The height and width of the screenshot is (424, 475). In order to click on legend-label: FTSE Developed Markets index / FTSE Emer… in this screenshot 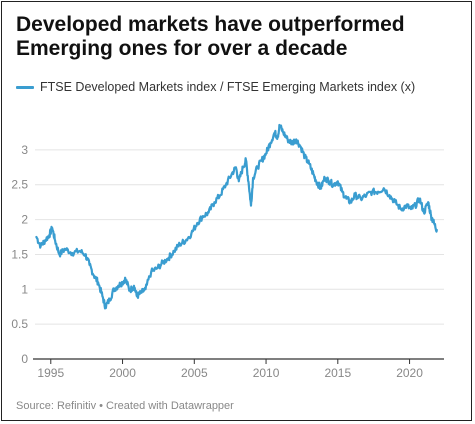, I will do `click(228, 87)`.